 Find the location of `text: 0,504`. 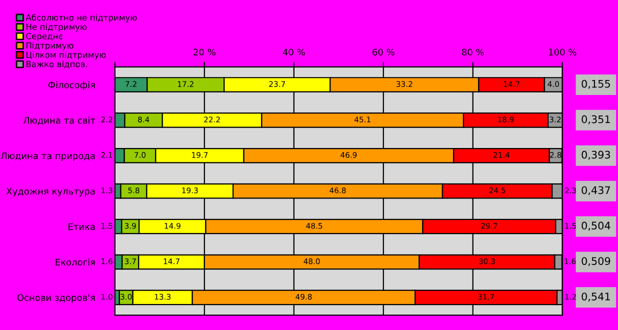

text: 0,504 is located at coordinates (596, 226).